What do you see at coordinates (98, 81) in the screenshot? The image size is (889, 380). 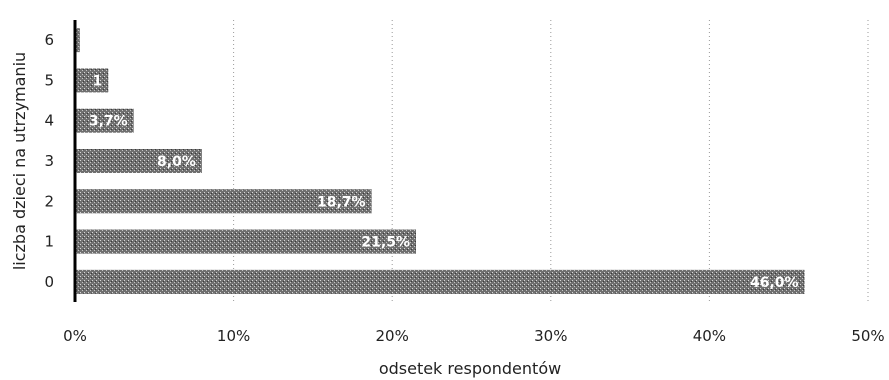 I see `data-label: 1` at bounding box center [98, 81].